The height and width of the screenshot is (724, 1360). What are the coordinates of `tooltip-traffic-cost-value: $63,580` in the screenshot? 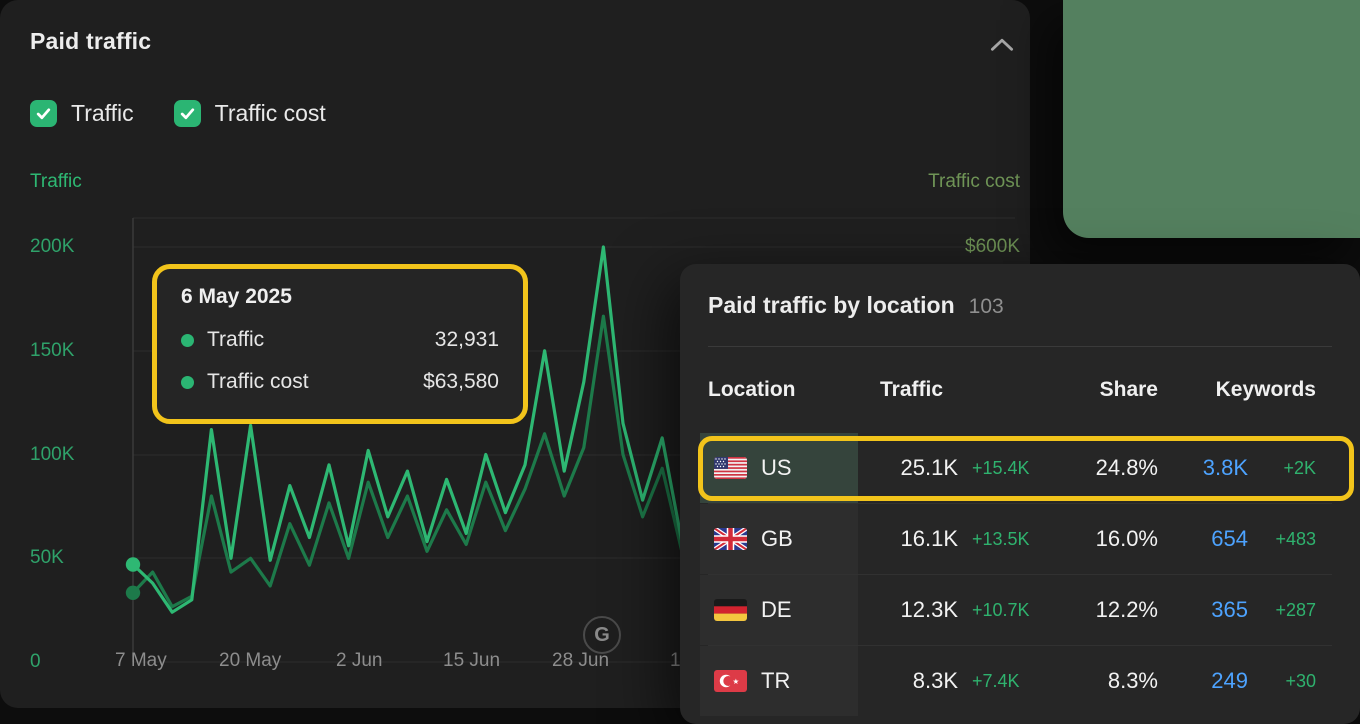 It's located at (461, 381).